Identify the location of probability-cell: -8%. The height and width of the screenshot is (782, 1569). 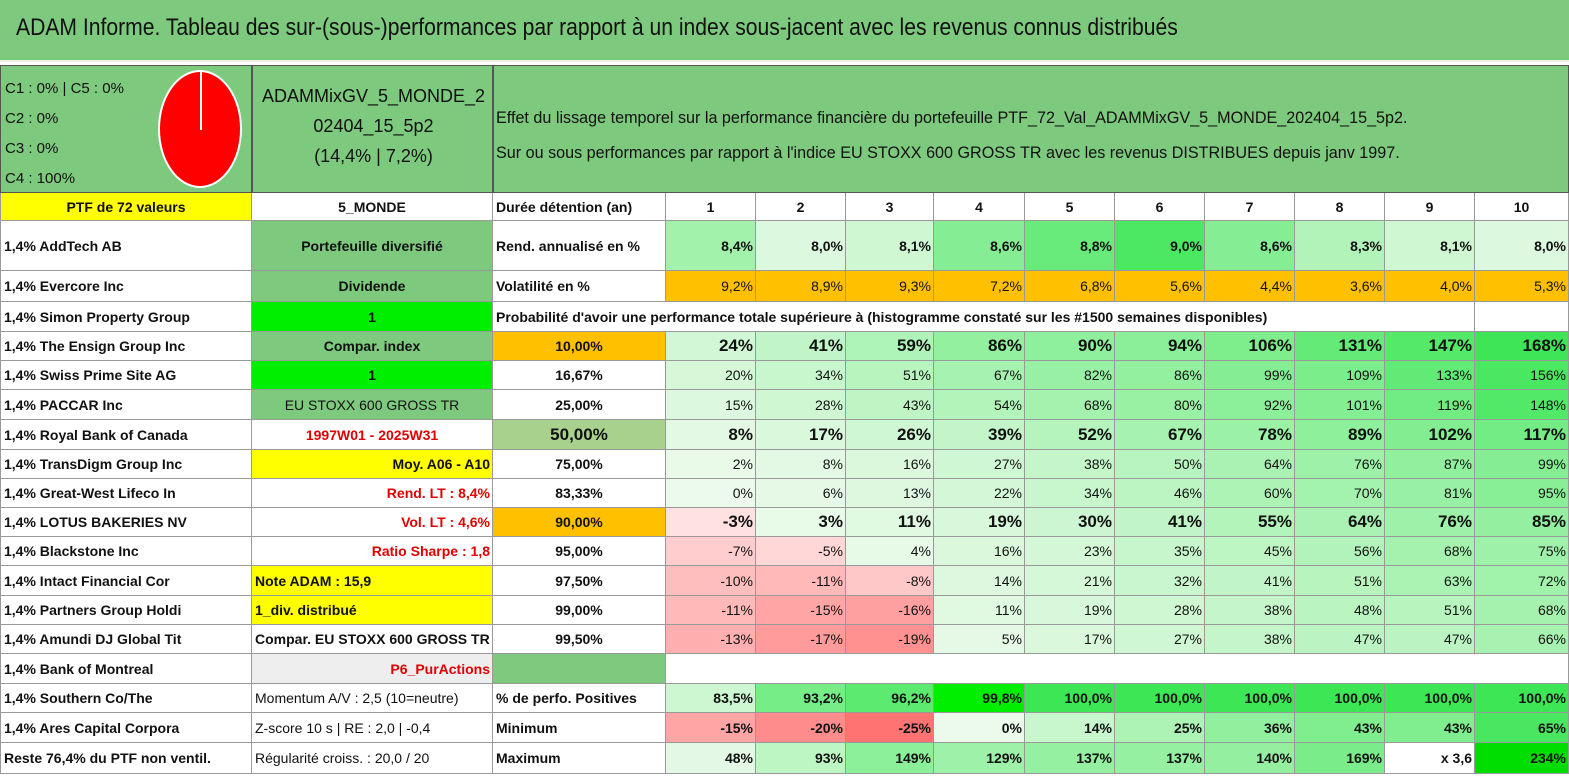
(890, 581).